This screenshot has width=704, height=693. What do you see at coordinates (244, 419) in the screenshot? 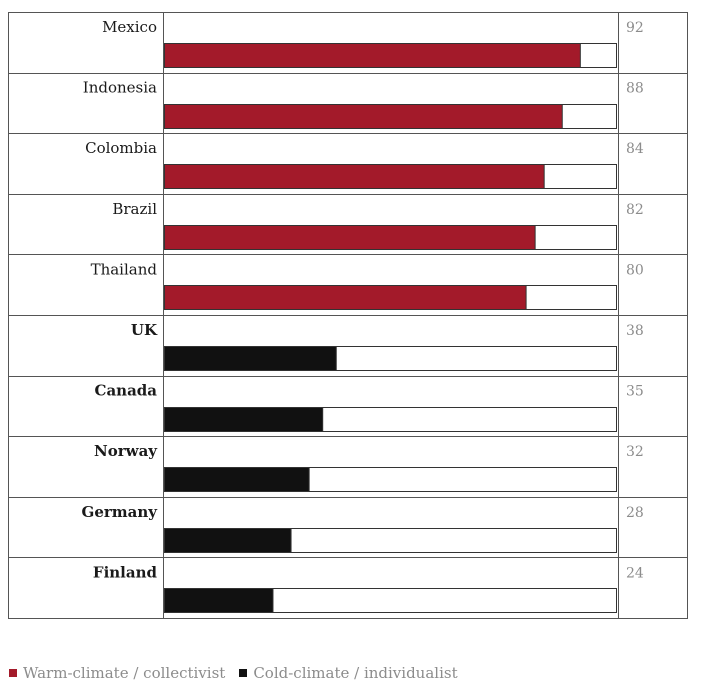
I see `bar-canada` at bounding box center [244, 419].